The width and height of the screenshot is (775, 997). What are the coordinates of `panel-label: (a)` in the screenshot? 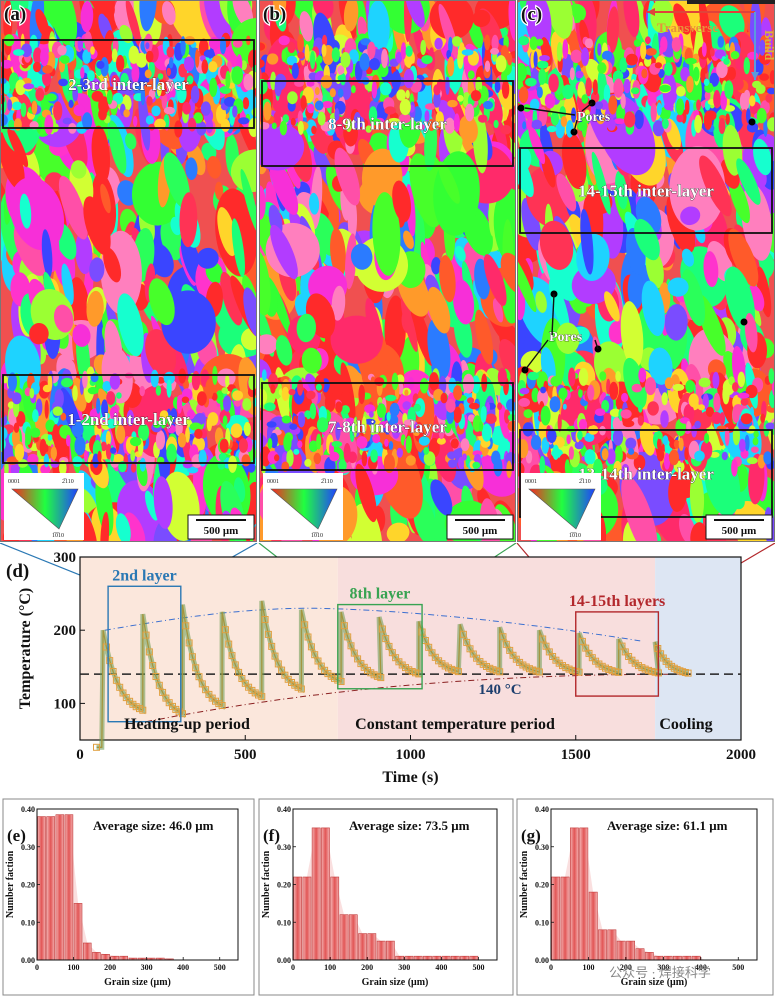 It's located at (15, 14).